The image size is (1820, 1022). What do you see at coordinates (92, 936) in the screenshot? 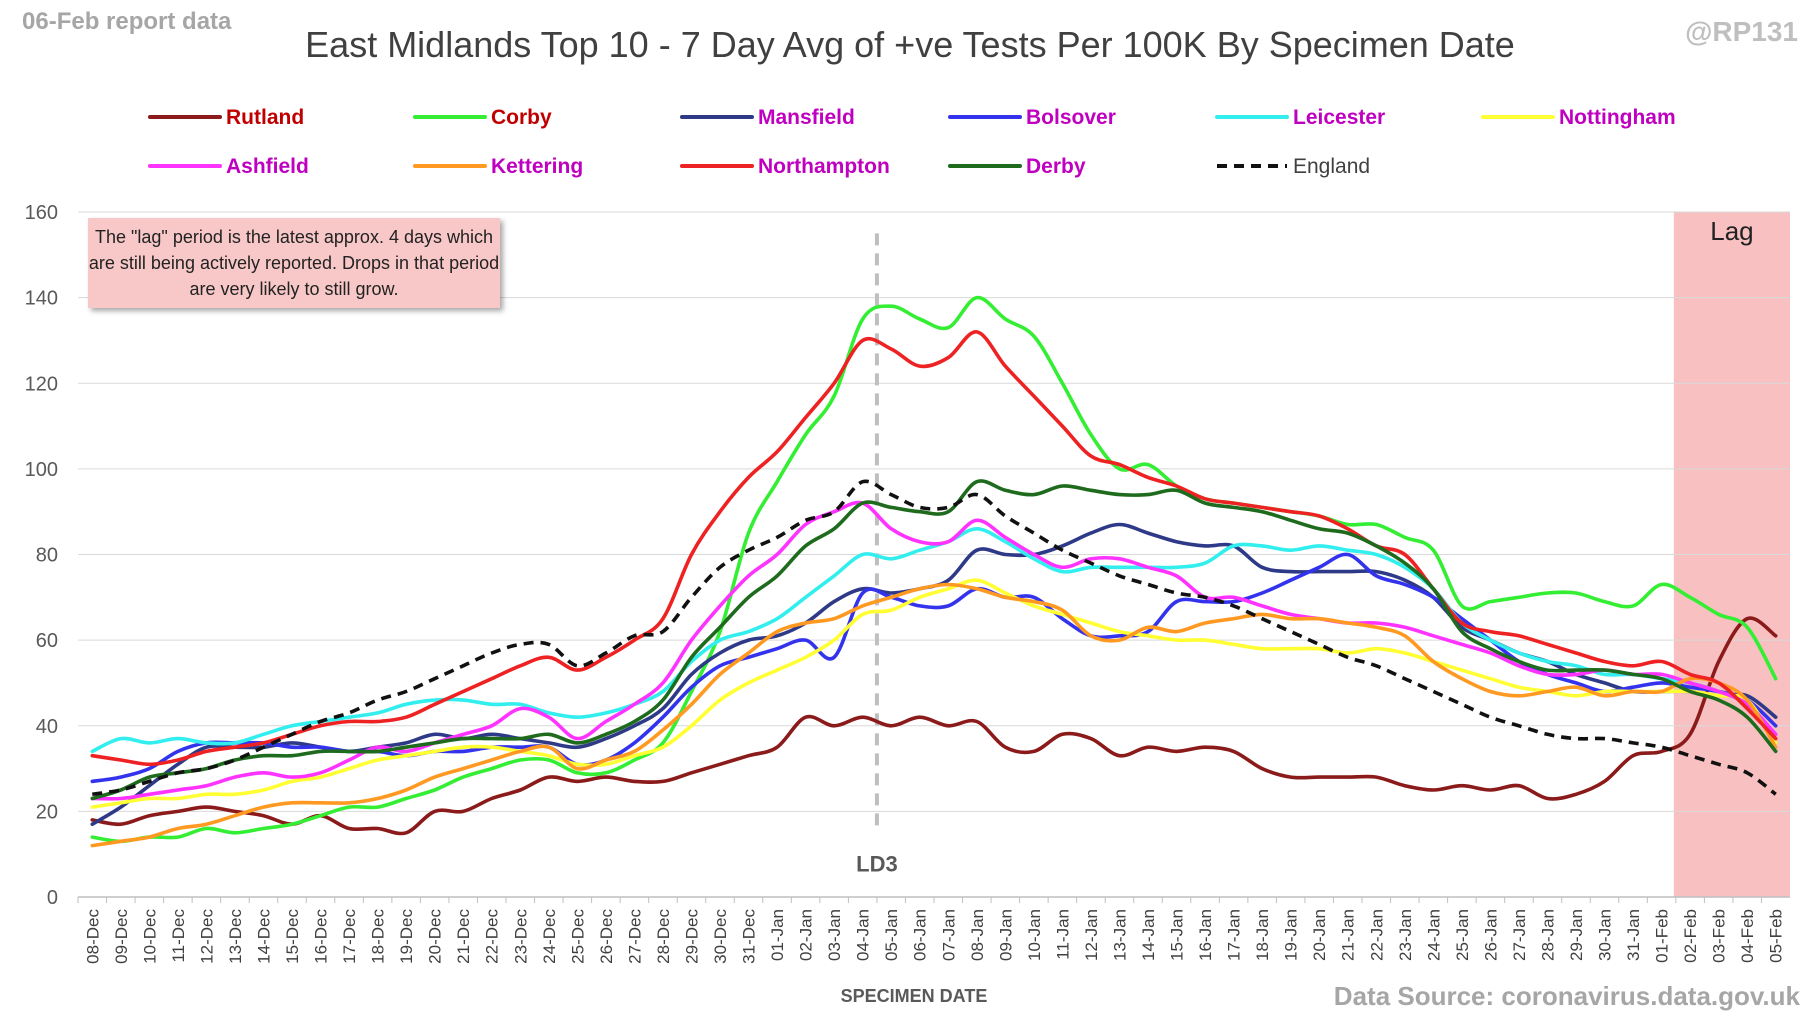
I see `x-tick-label: 08-Dec` at bounding box center [92, 936].